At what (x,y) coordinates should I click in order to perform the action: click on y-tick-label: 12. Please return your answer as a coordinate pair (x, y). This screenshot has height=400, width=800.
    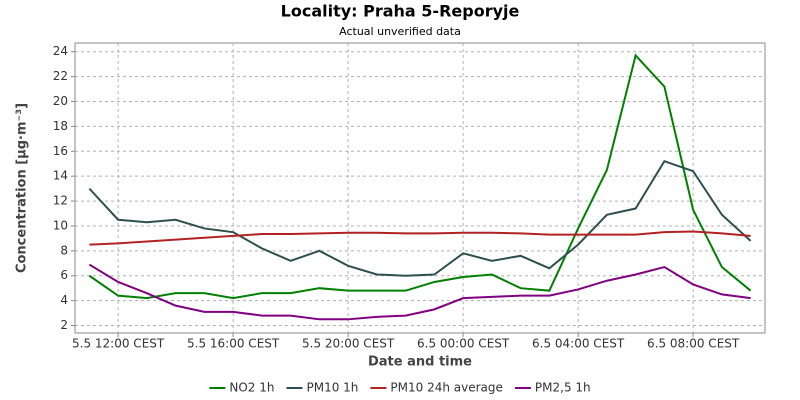
    Looking at the image, I should click on (60, 201).